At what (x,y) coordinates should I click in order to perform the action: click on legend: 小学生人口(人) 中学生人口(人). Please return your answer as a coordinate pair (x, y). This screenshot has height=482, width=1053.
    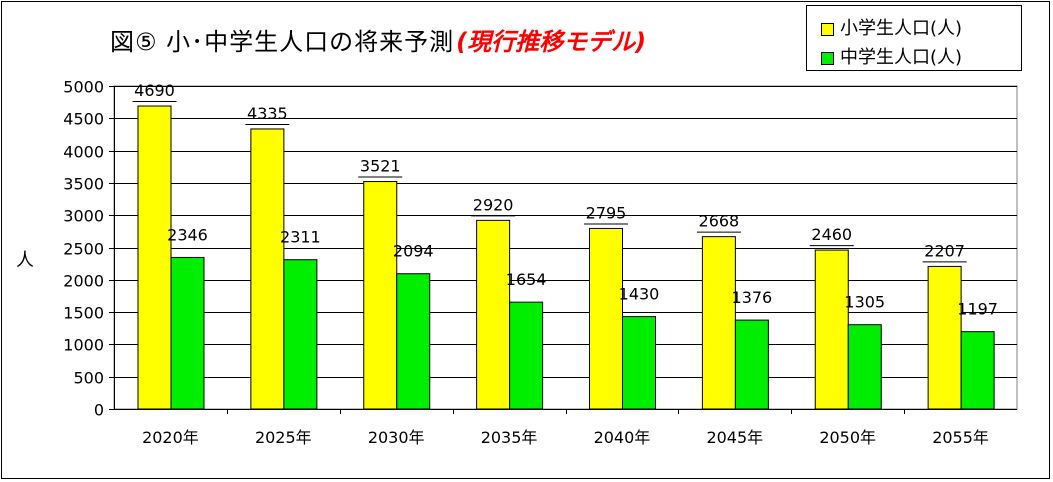
    Looking at the image, I should click on (914, 38).